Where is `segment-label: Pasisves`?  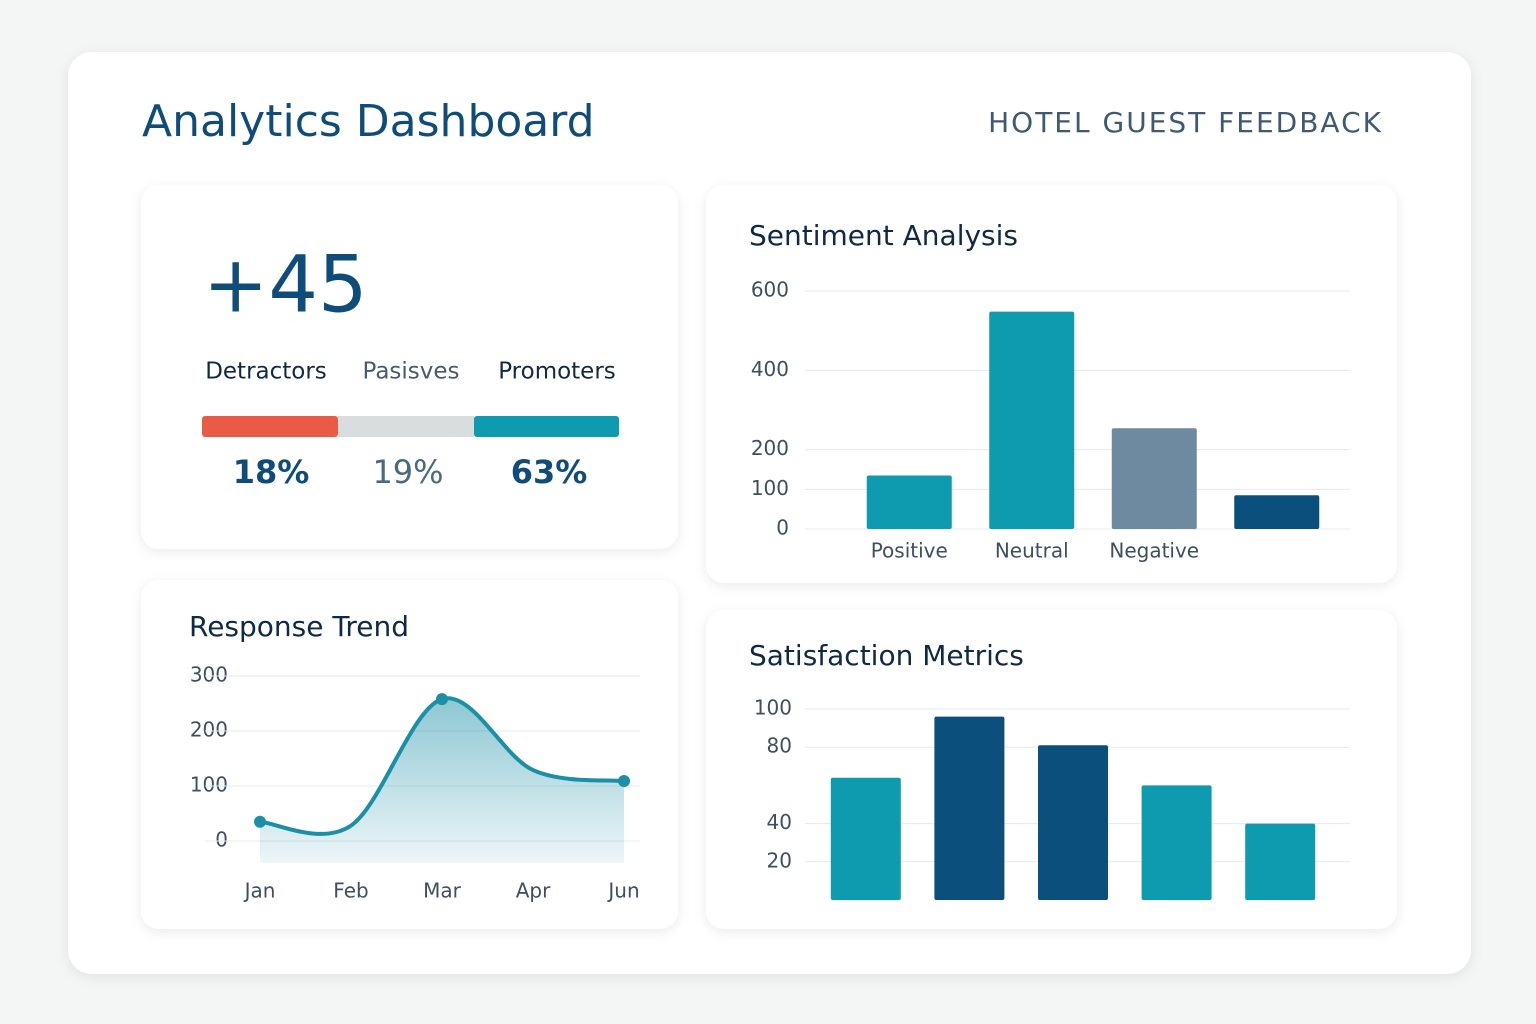 segment-label: Pasisves is located at coordinates (410, 372).